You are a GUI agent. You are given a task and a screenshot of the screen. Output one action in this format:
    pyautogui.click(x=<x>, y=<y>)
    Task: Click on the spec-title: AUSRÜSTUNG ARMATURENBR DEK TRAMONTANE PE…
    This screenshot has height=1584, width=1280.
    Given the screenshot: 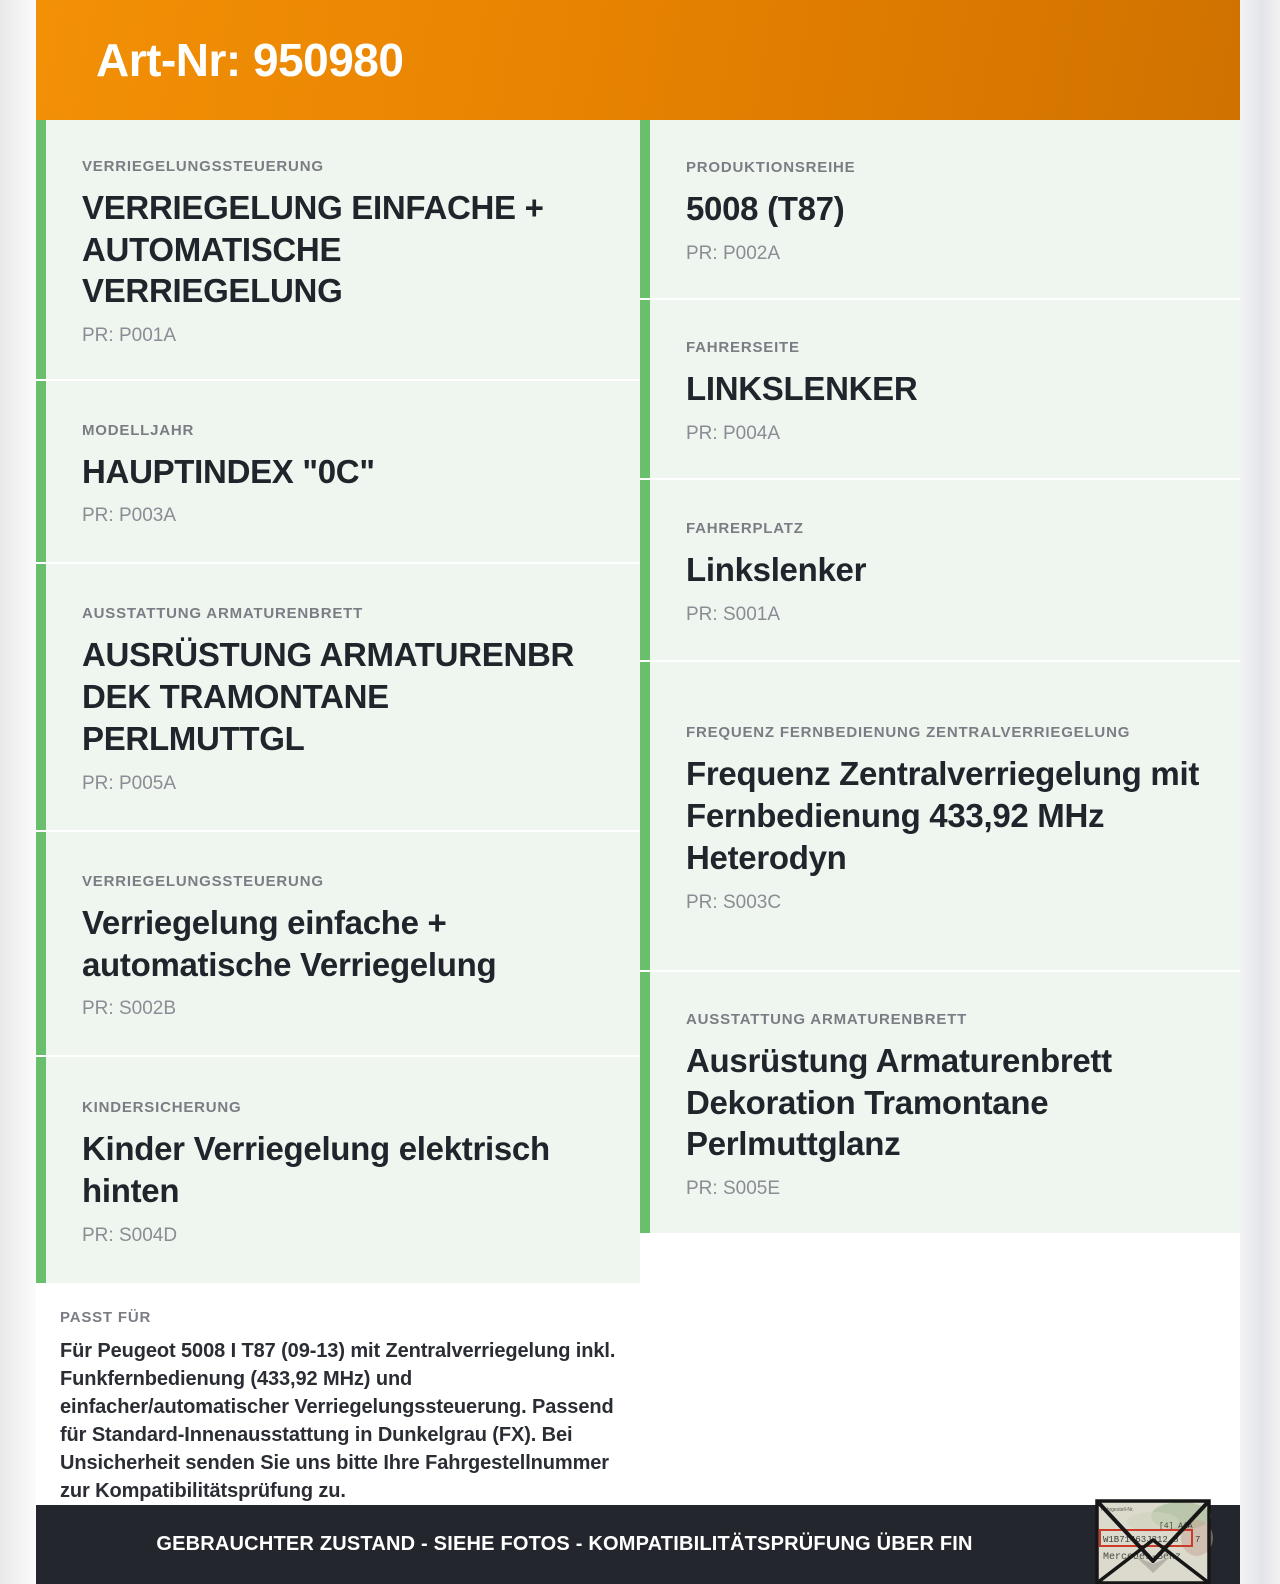 What is the action you would take?
    pyautogui.click(x=328, y=696)
    